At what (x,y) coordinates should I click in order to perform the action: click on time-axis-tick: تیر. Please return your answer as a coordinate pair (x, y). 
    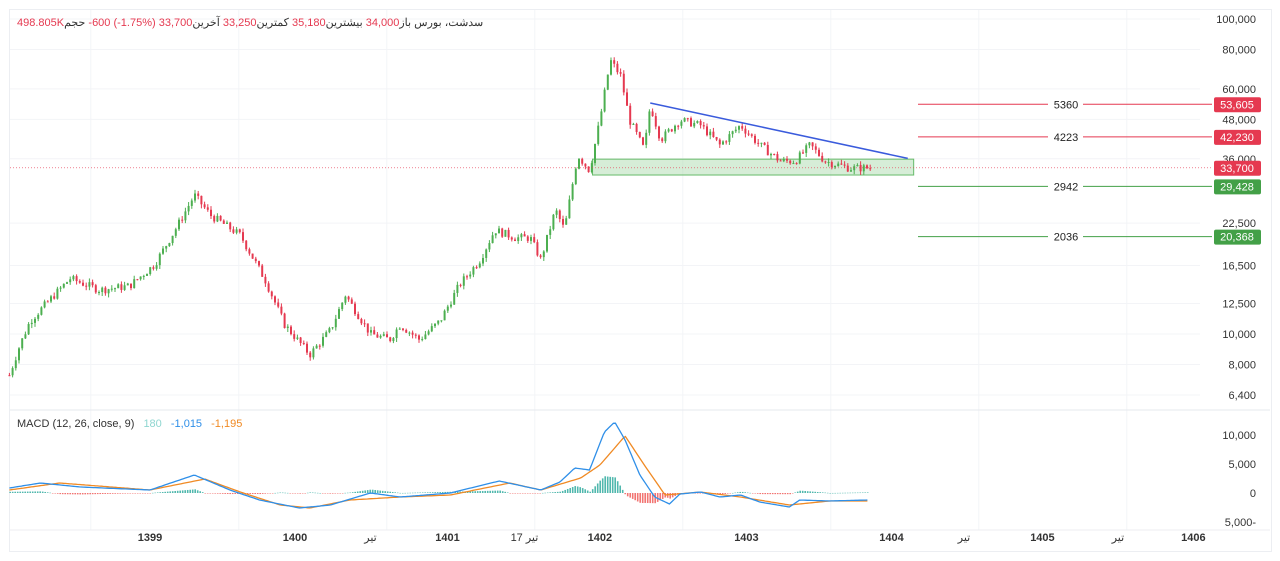
    Looking at the image, I should click on (369, 538).